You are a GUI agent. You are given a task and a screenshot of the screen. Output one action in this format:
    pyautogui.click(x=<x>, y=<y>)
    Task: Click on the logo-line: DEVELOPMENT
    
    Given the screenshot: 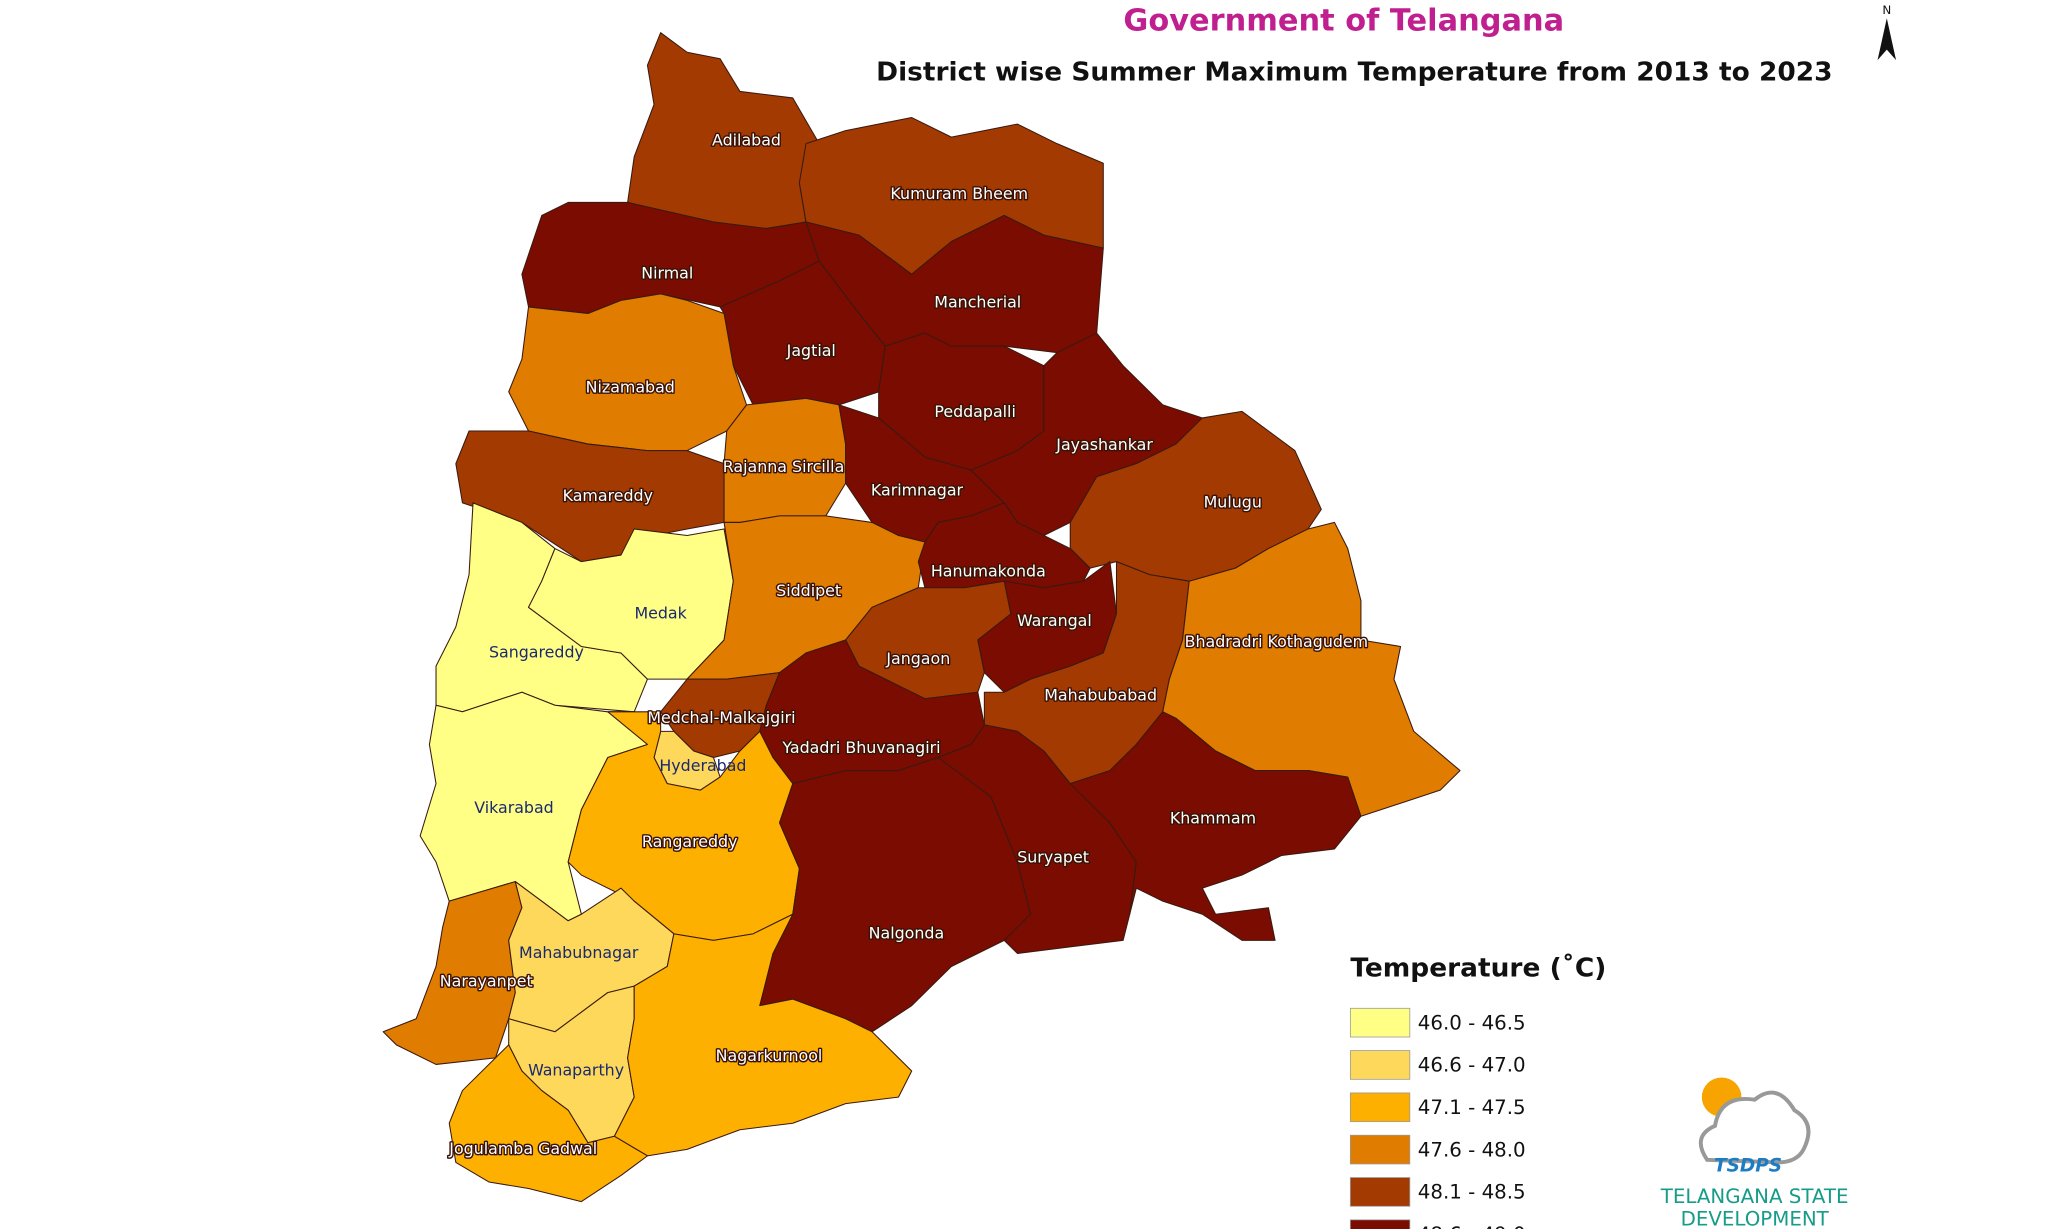 What is the action you would take?
    pyautogui.click(x=1755, y=1218)
    